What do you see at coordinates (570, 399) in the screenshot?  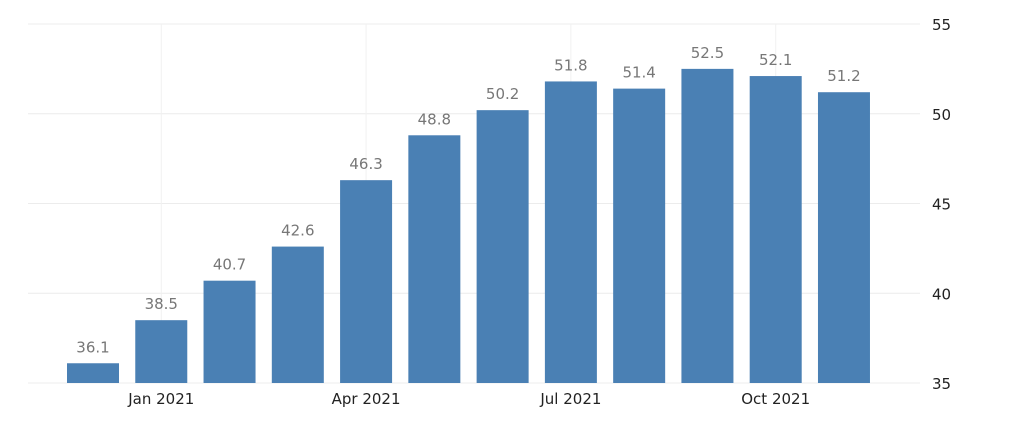 I see `x-tick-label: Jul 2021` at bounding box center [570, 399].